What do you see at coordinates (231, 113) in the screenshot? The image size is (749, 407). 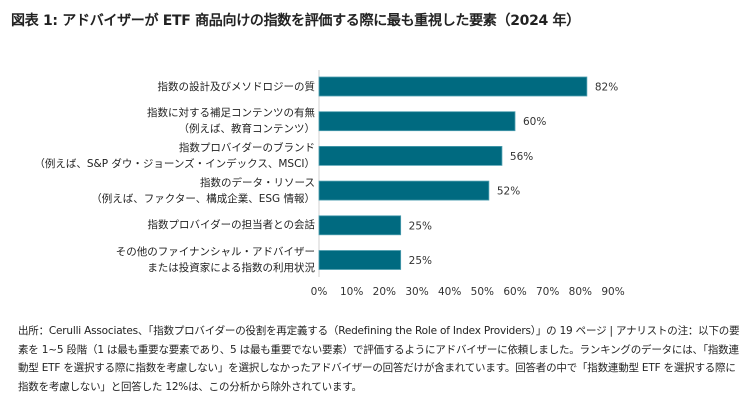 I see `category-label-line: 指数に対する補足コンテンツの有無` at bounding box center [231, 113].